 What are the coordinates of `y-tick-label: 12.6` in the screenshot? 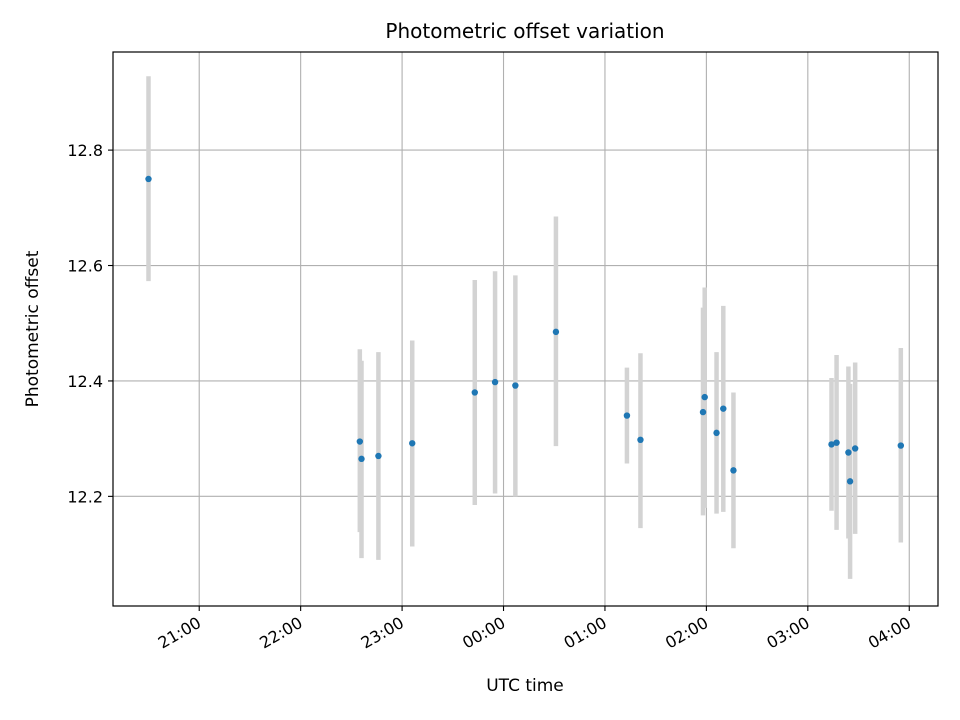 It's located at (85, 266).